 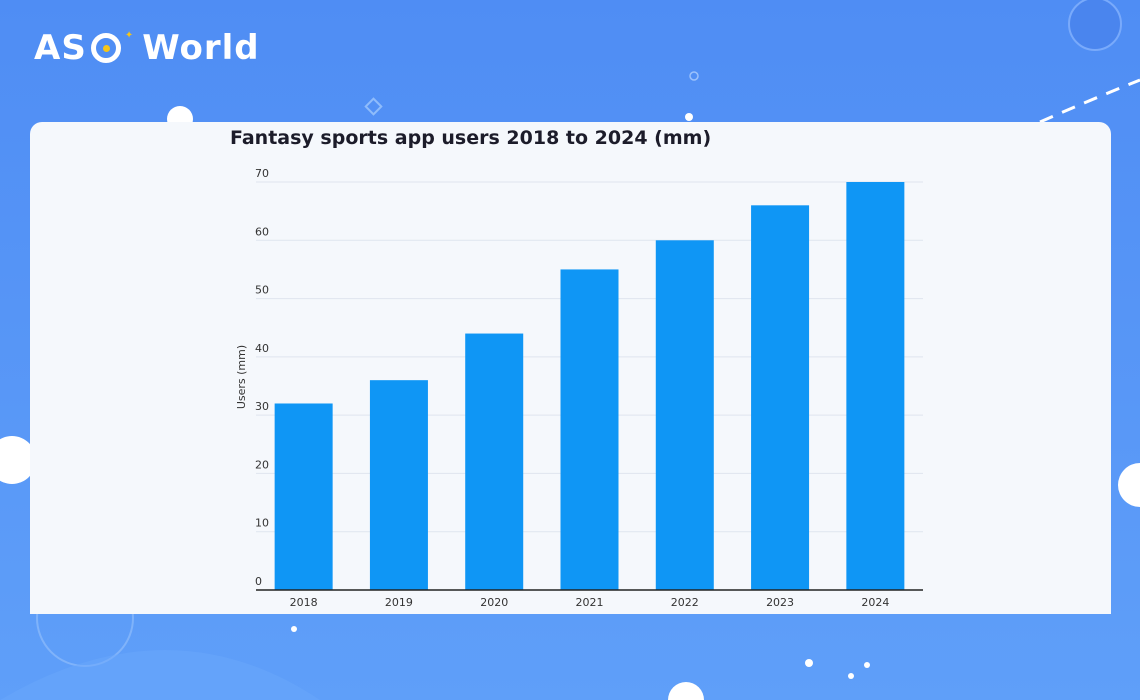 I want to click on logo-o-mark, so click(x=105, y=48).